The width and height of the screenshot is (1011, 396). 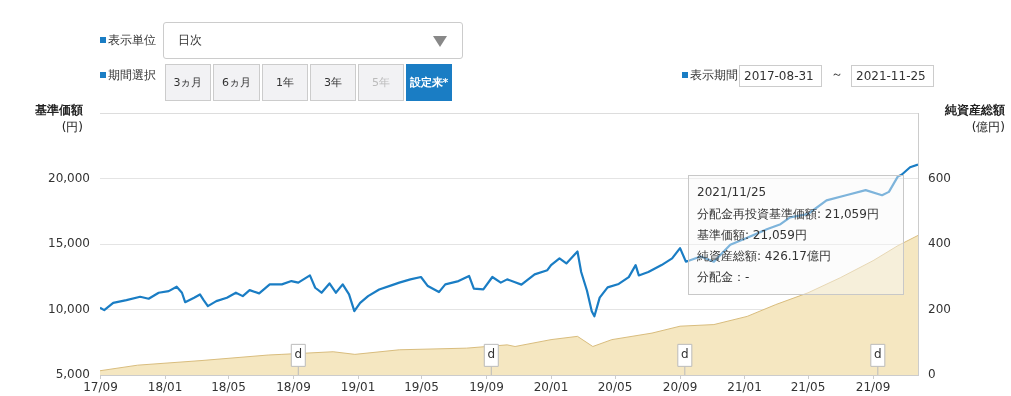 I want to click on text: 1年, so click(x=285, y=82).